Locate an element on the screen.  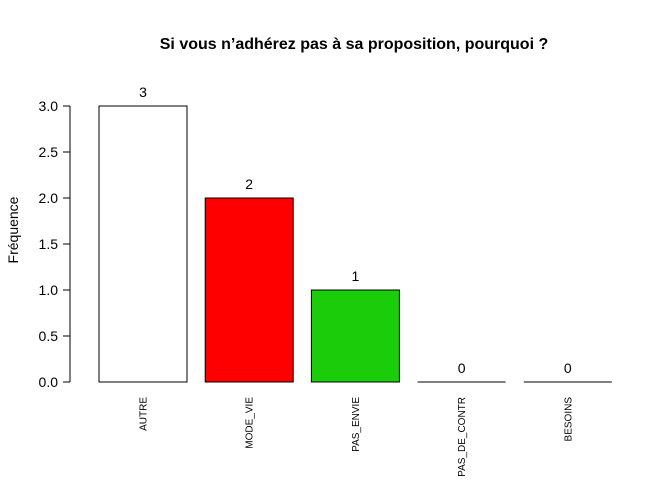
y-axis-label: Fréquence is located at coordinates (13, 229).